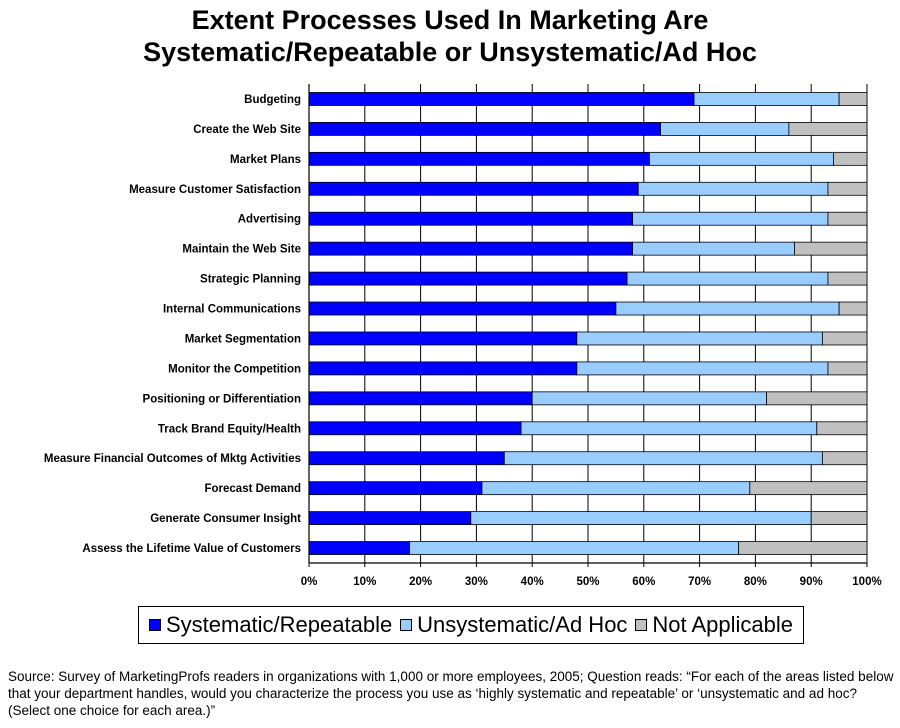 Image resolution: width=900 pixels, height=728 pixels. Describe the element at coordinates (420, 582) in the screenshot. I see `x-tick-label: 20%` at that location.